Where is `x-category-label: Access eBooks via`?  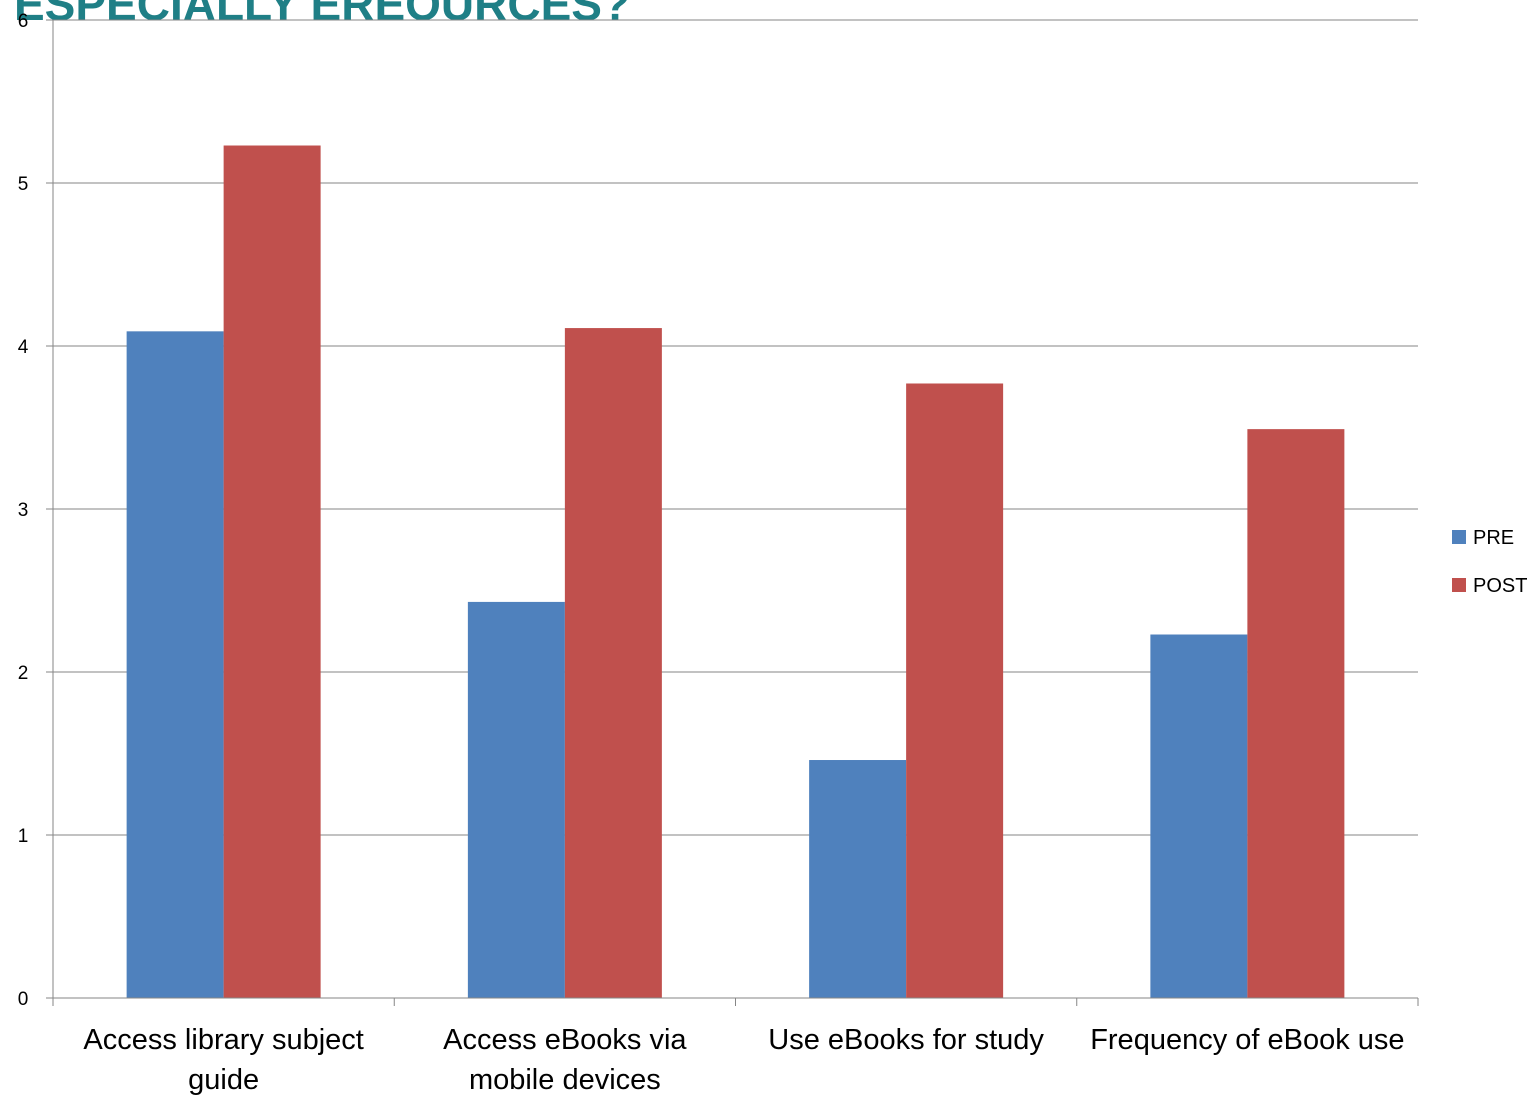
x-category-label: Access eBooks via is located at coordinates (565, 1040).